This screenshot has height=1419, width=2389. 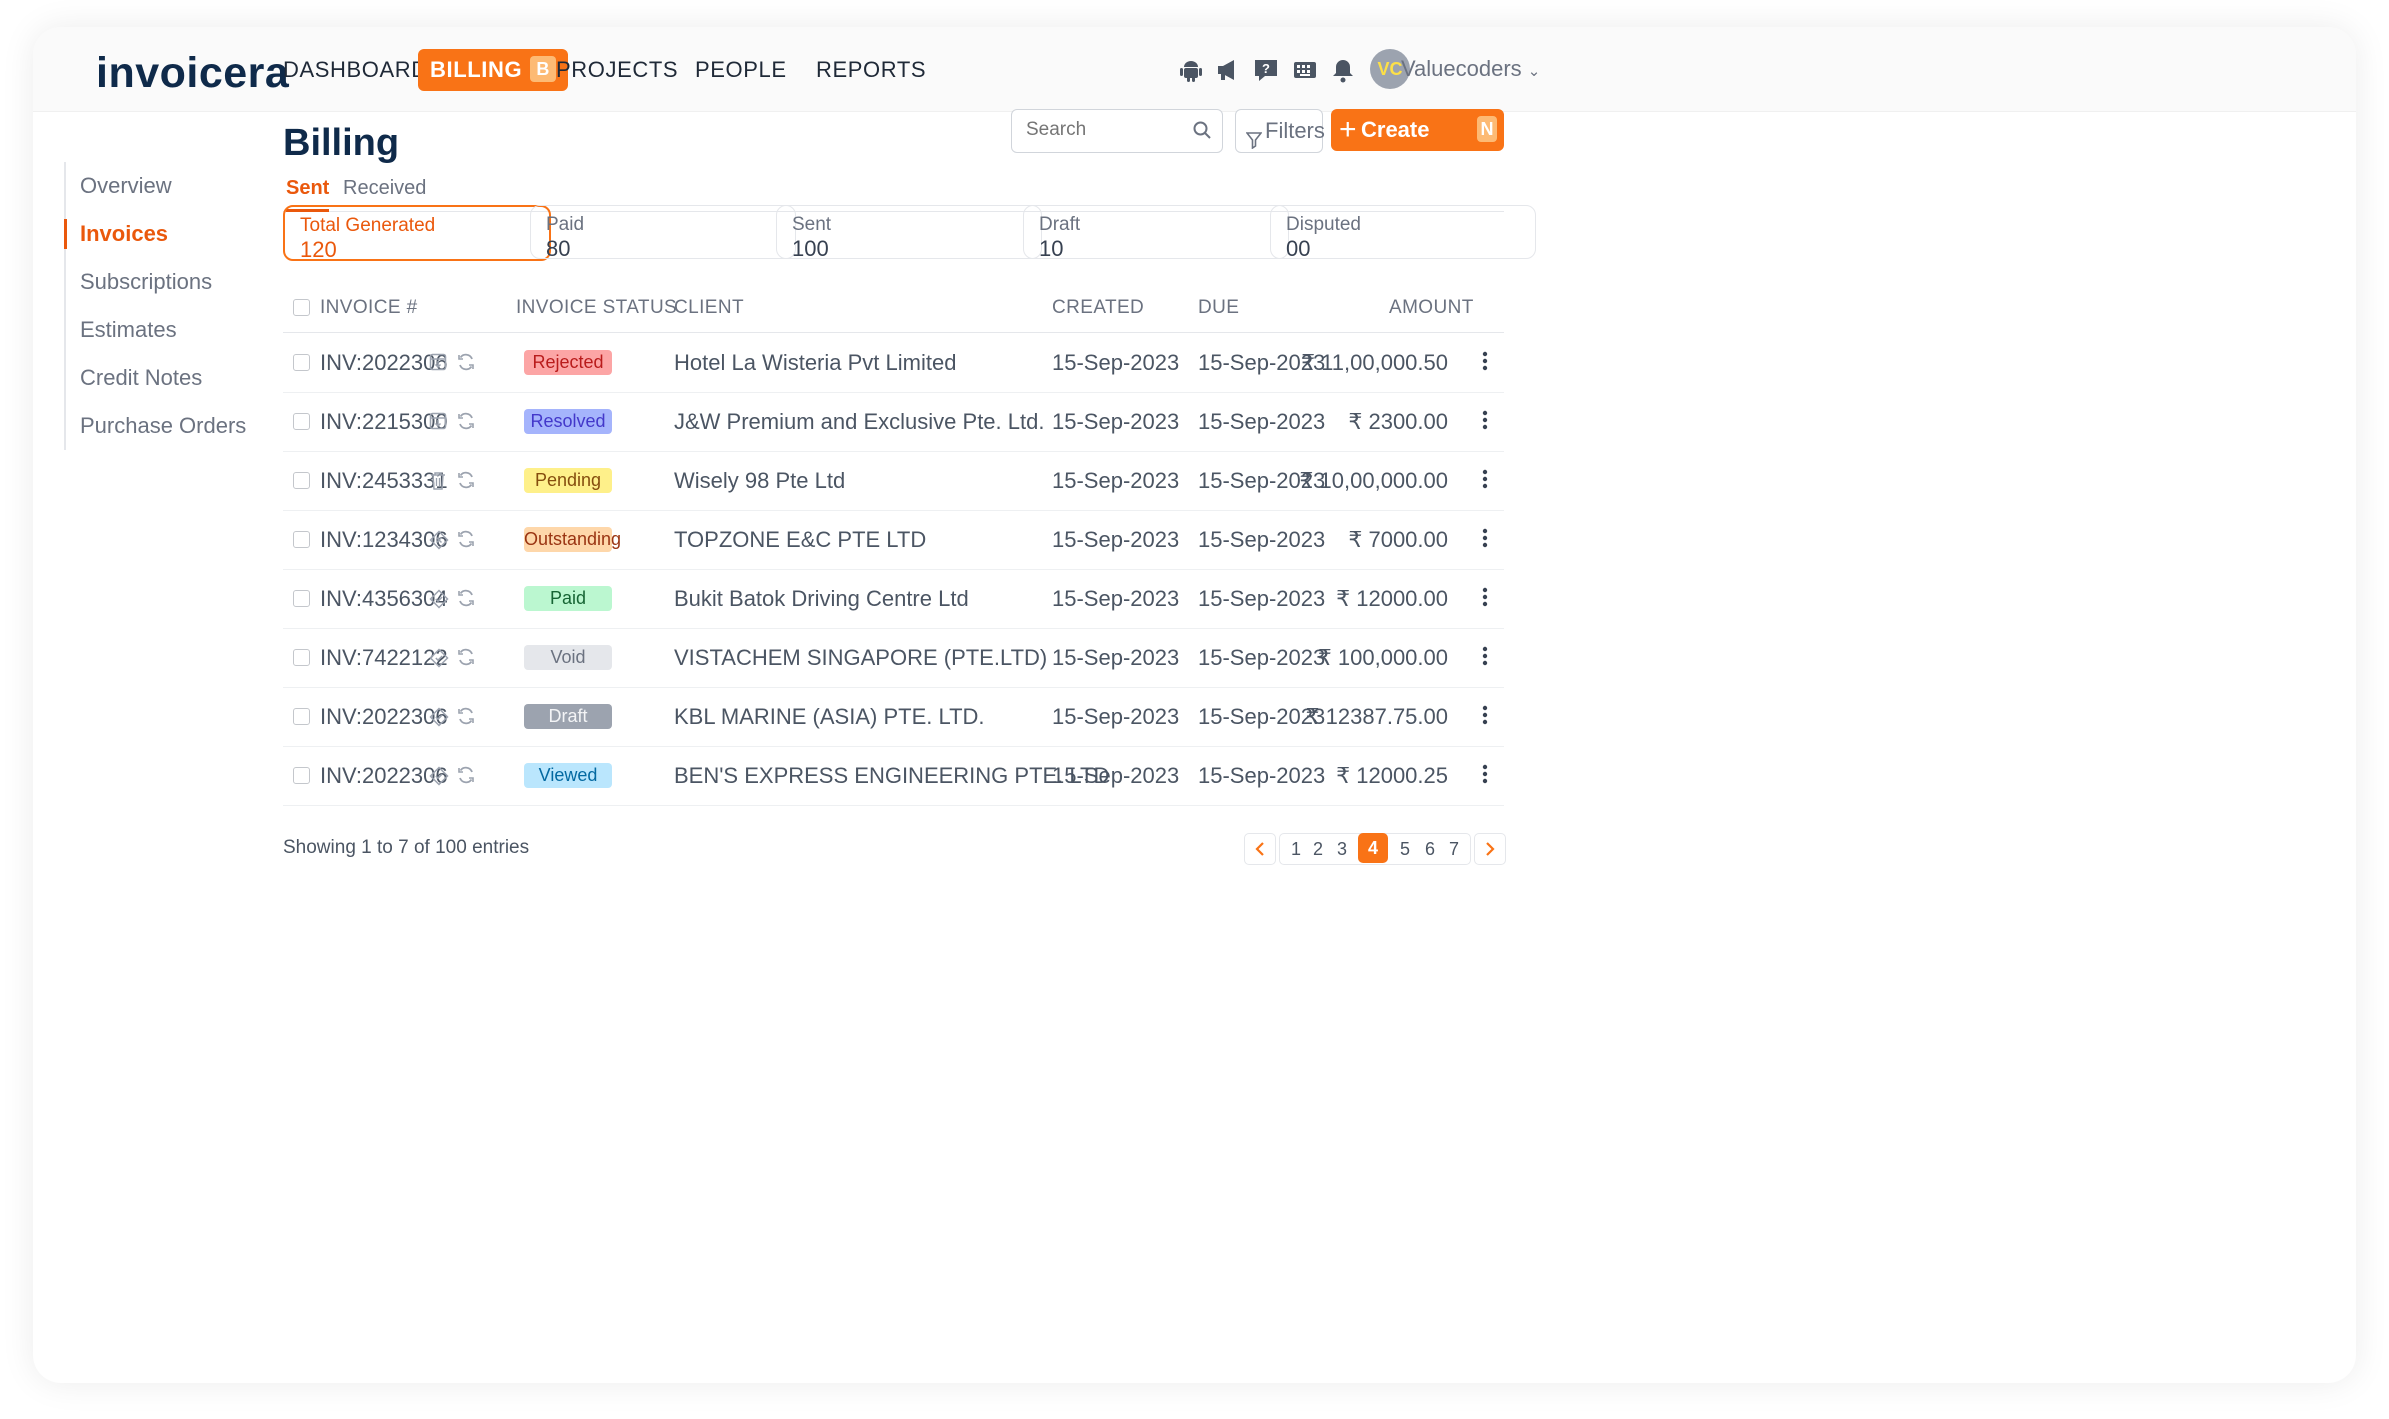 I want to click on page-5: 5, so click(x=1404, y=849).